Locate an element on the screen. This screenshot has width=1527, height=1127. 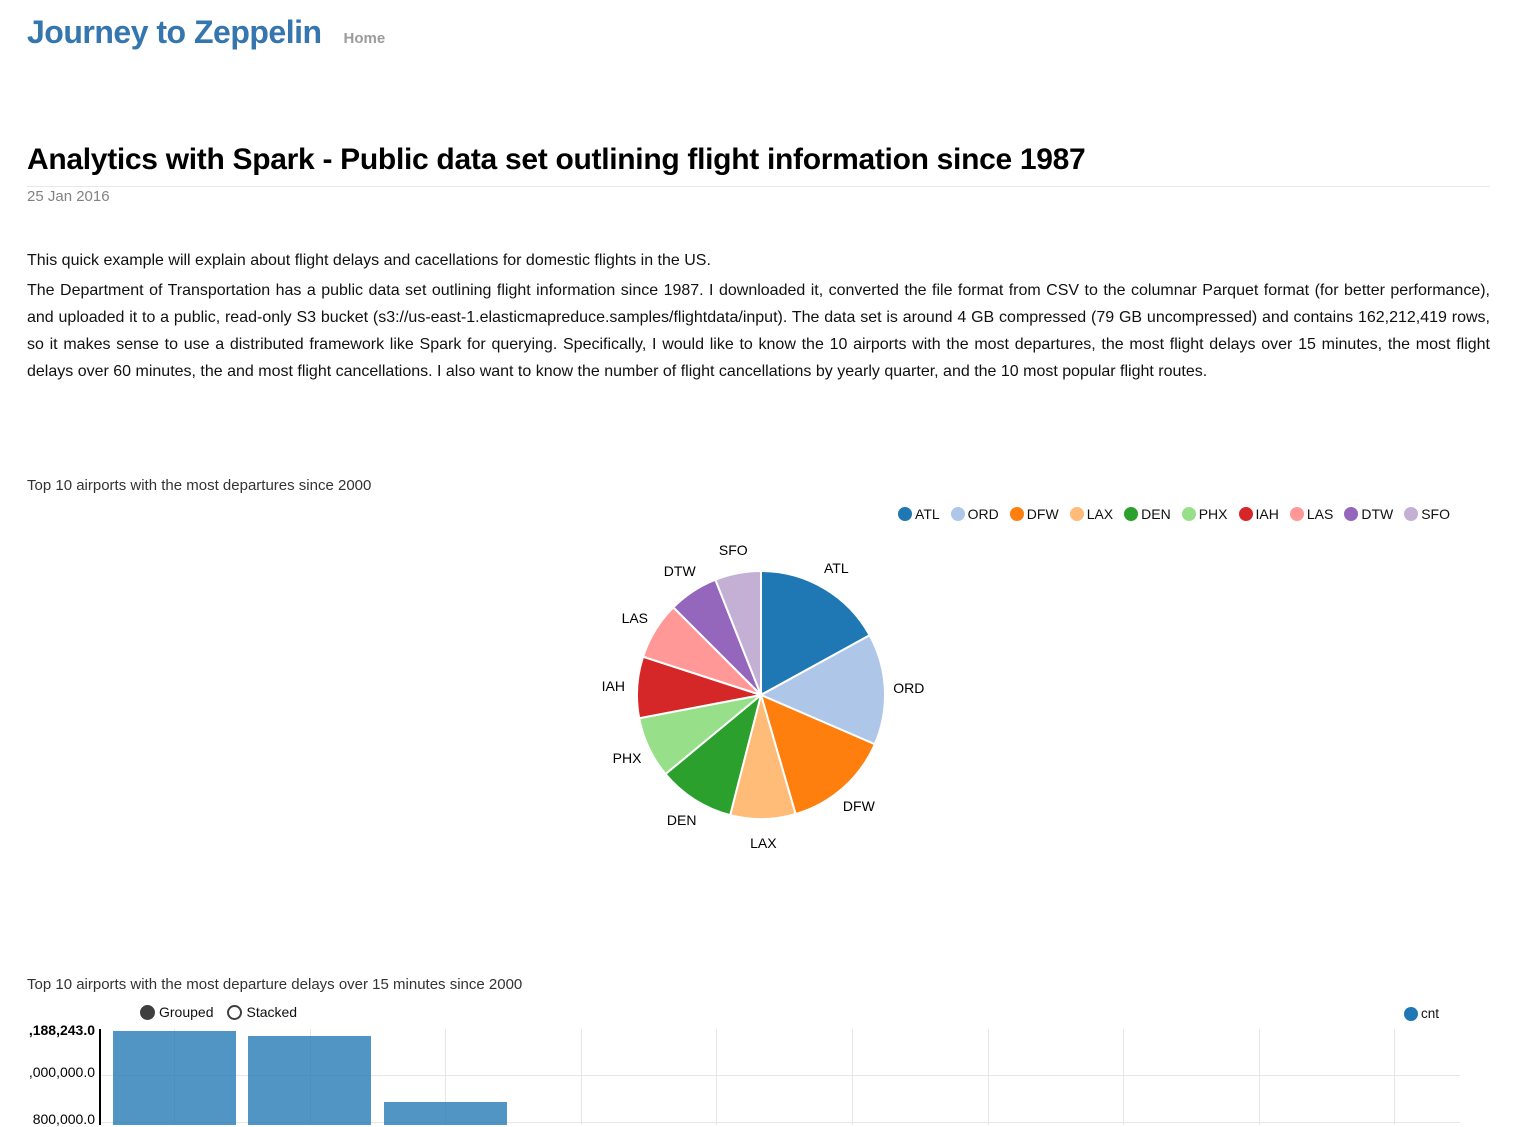
legend-label-DEN: DEN is located at coordinates (1156, 514).